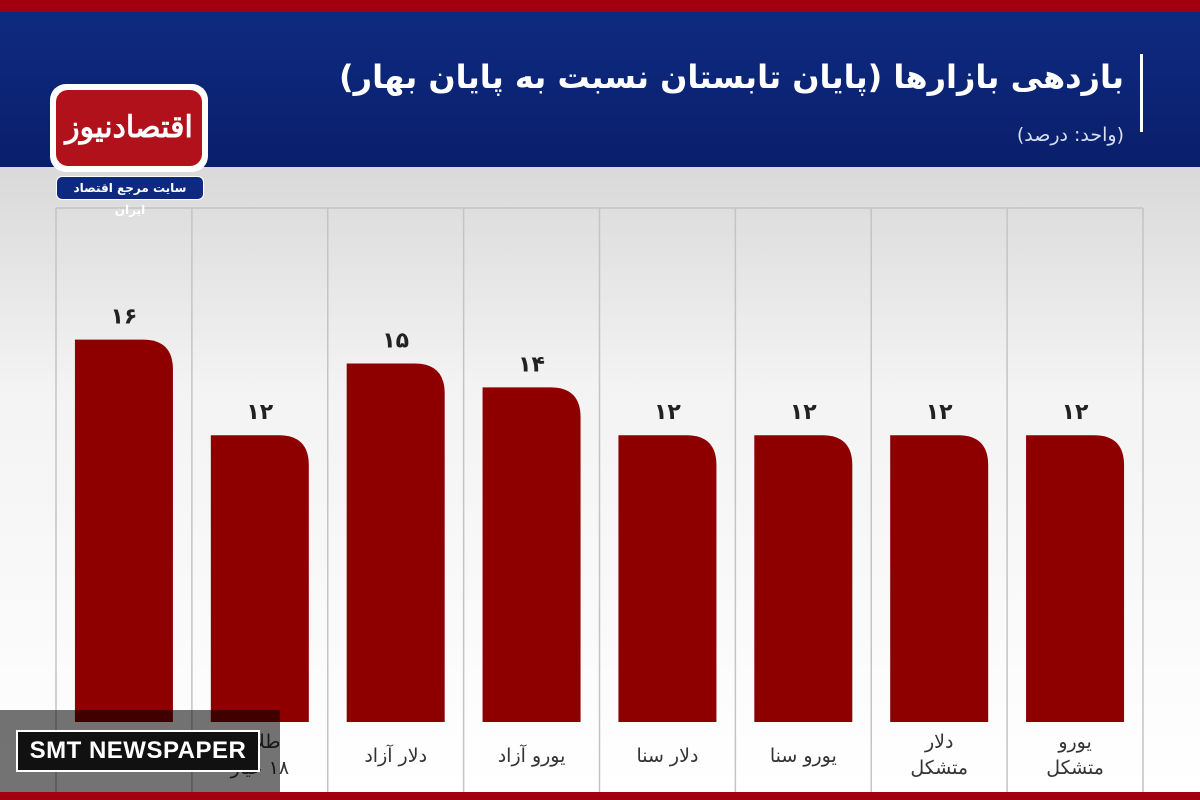 The width and height of the screenshot is (1200, 800). Describe the element at coordinates (1070, 135) in the screenshot. I see `chart-subtitle: (واحد: درصد)` at that location.